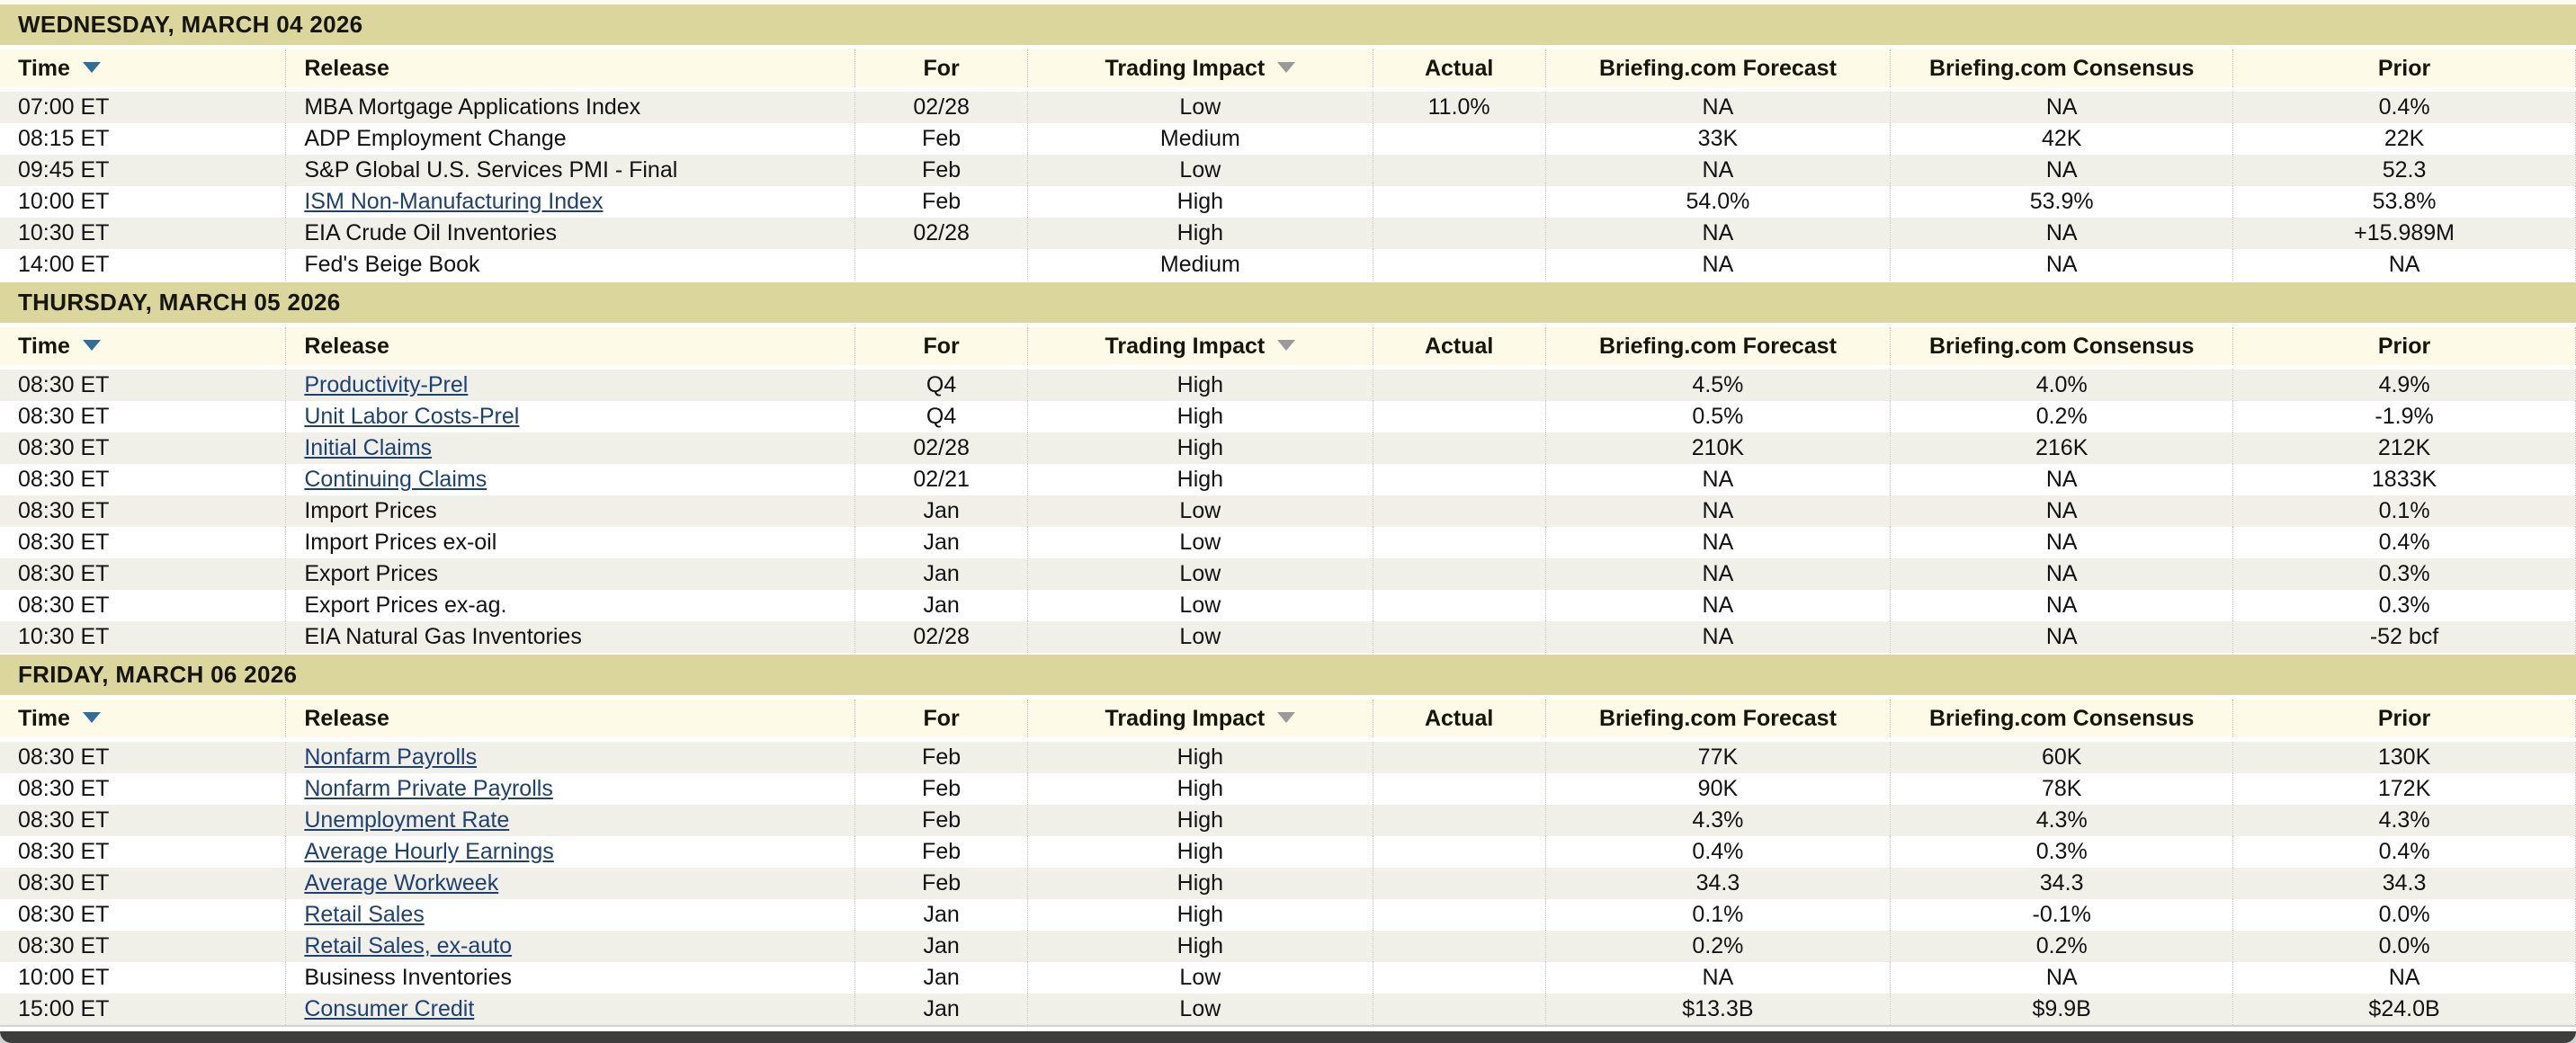  What do you see at coordinates (1718, 756) in the screenshot?
I see `cell-forecast: 77K` at bounding box center [1718, 756].